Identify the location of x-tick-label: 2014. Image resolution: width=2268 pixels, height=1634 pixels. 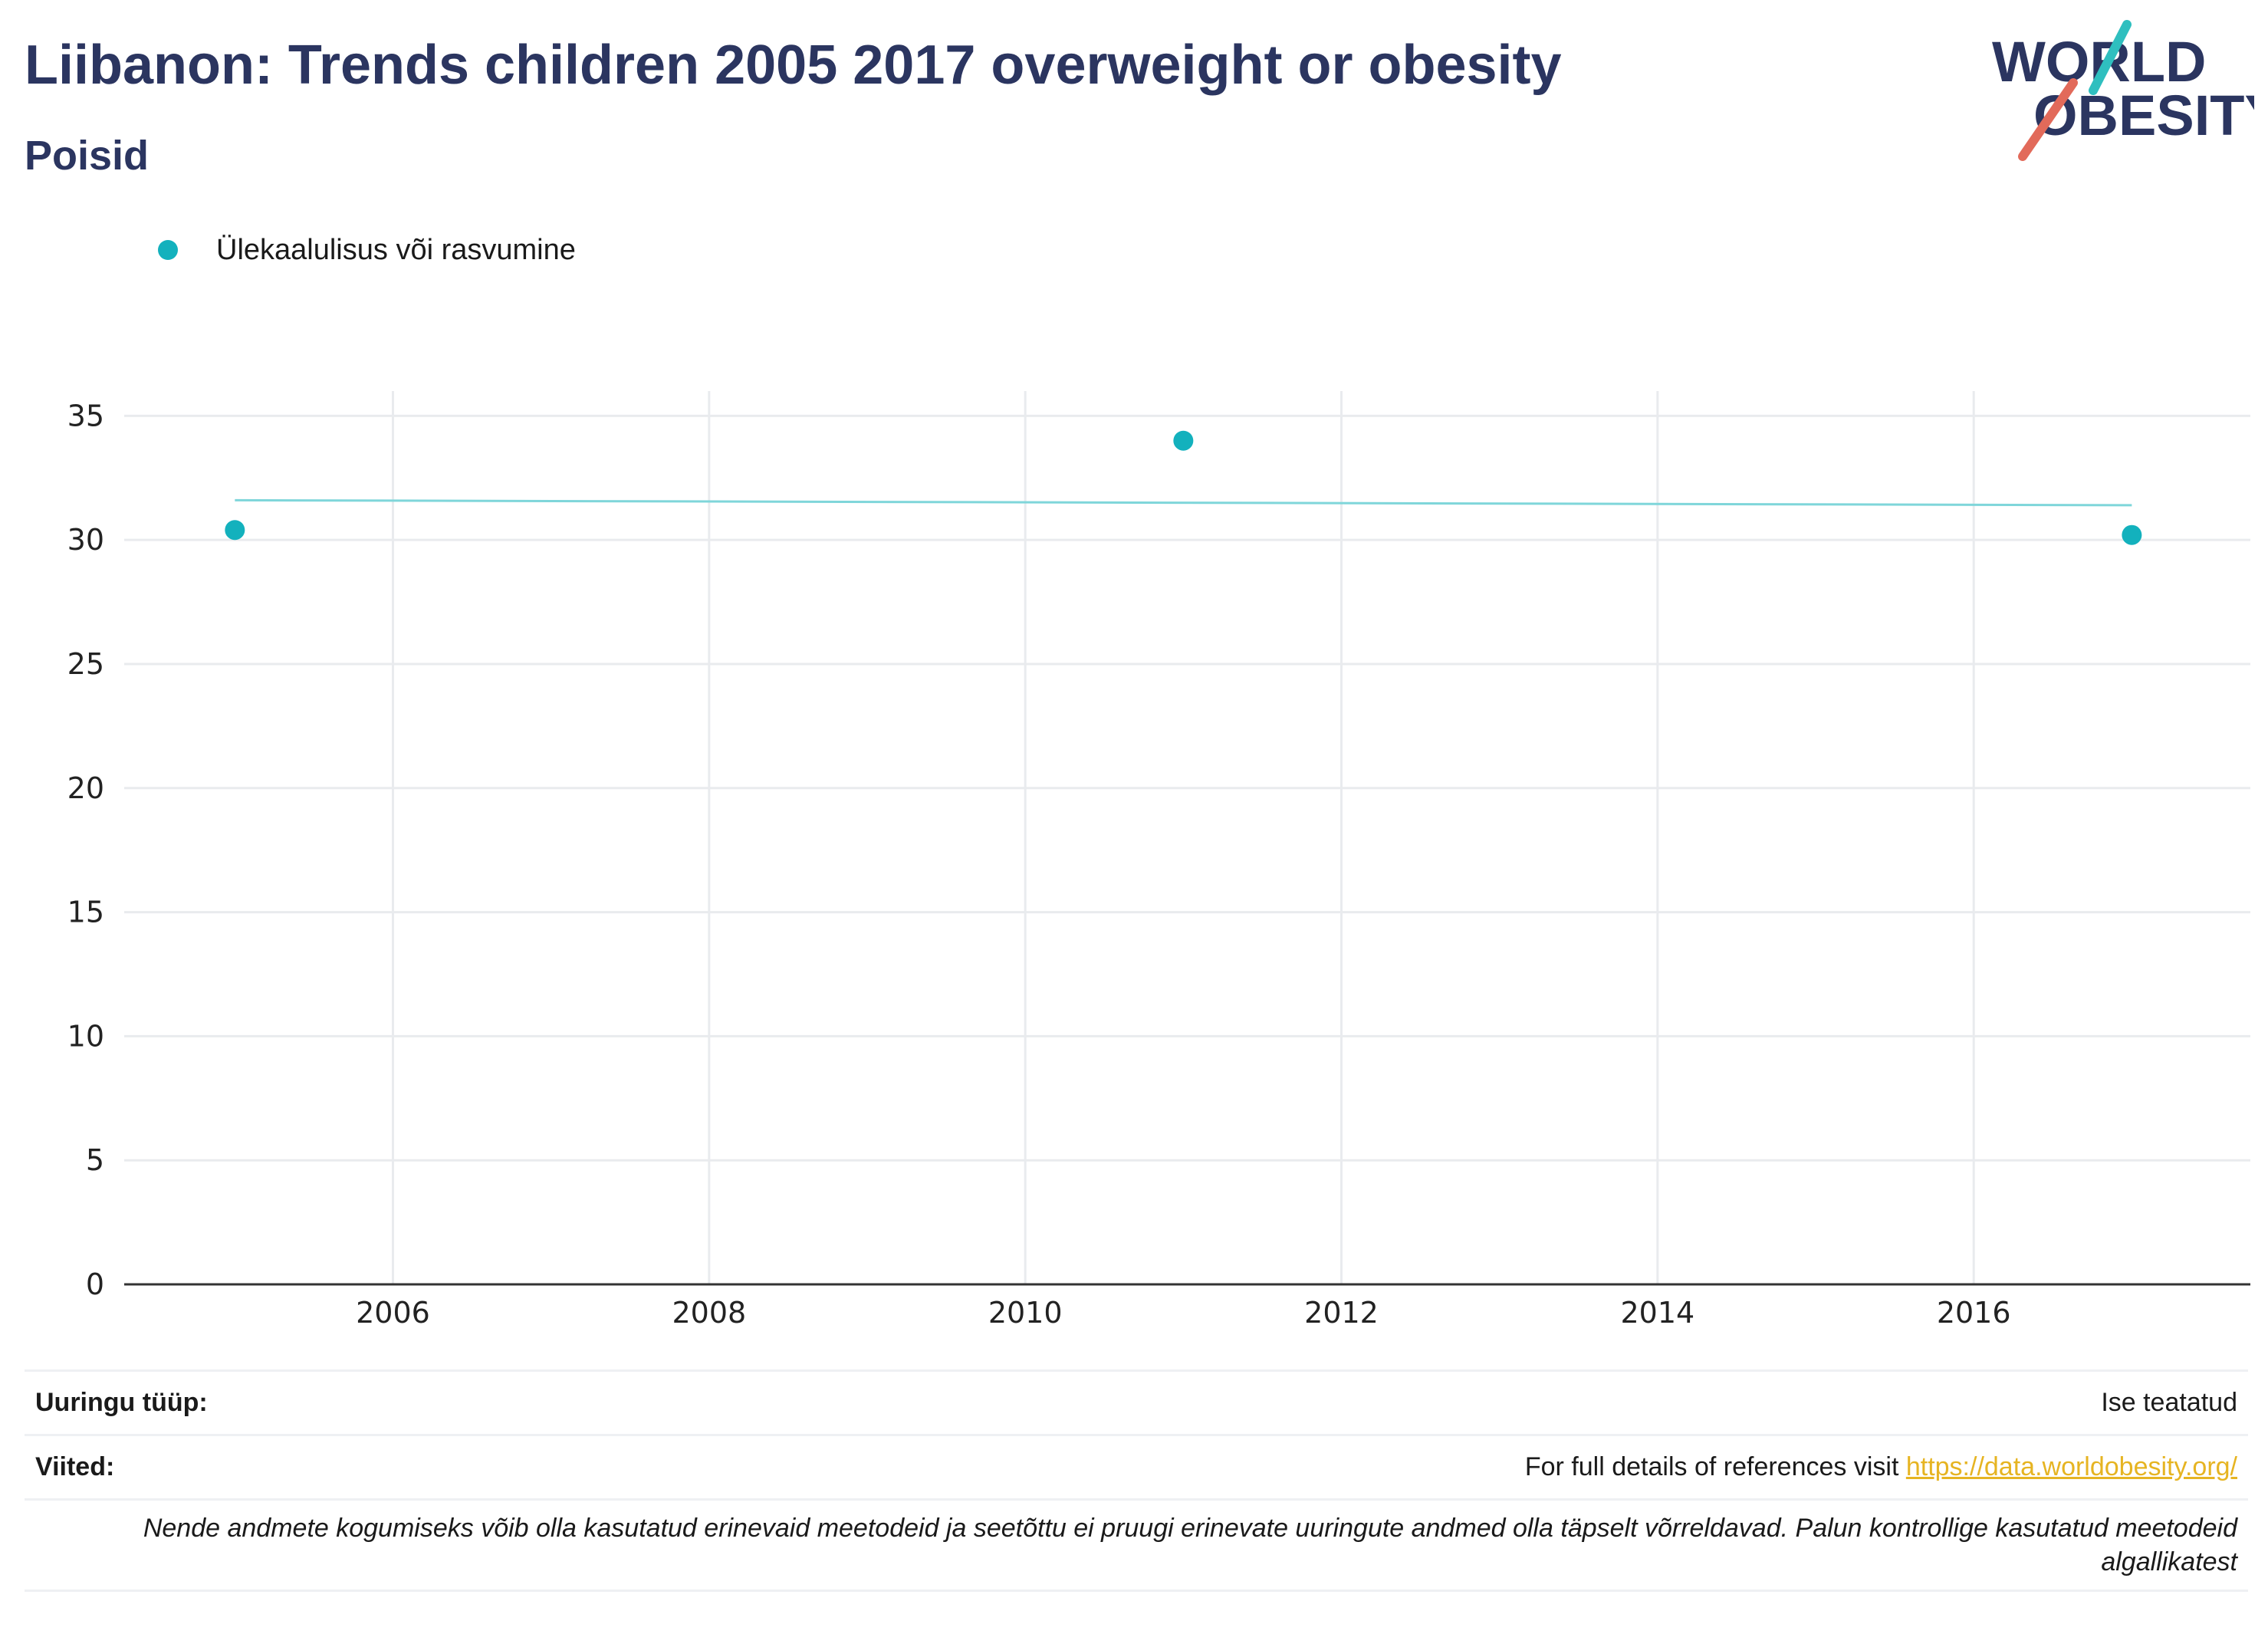
(1657, 1313).